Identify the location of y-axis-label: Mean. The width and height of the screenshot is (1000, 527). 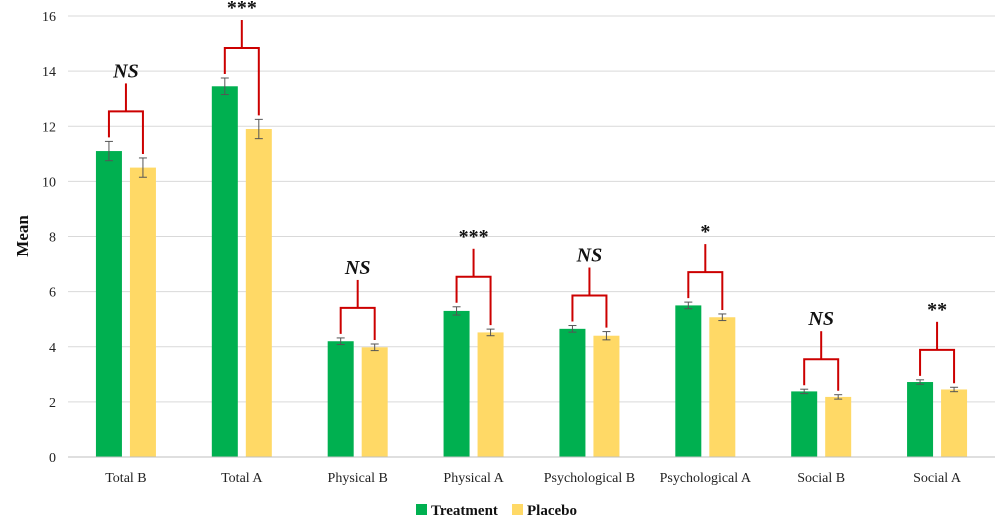
(22, 236).